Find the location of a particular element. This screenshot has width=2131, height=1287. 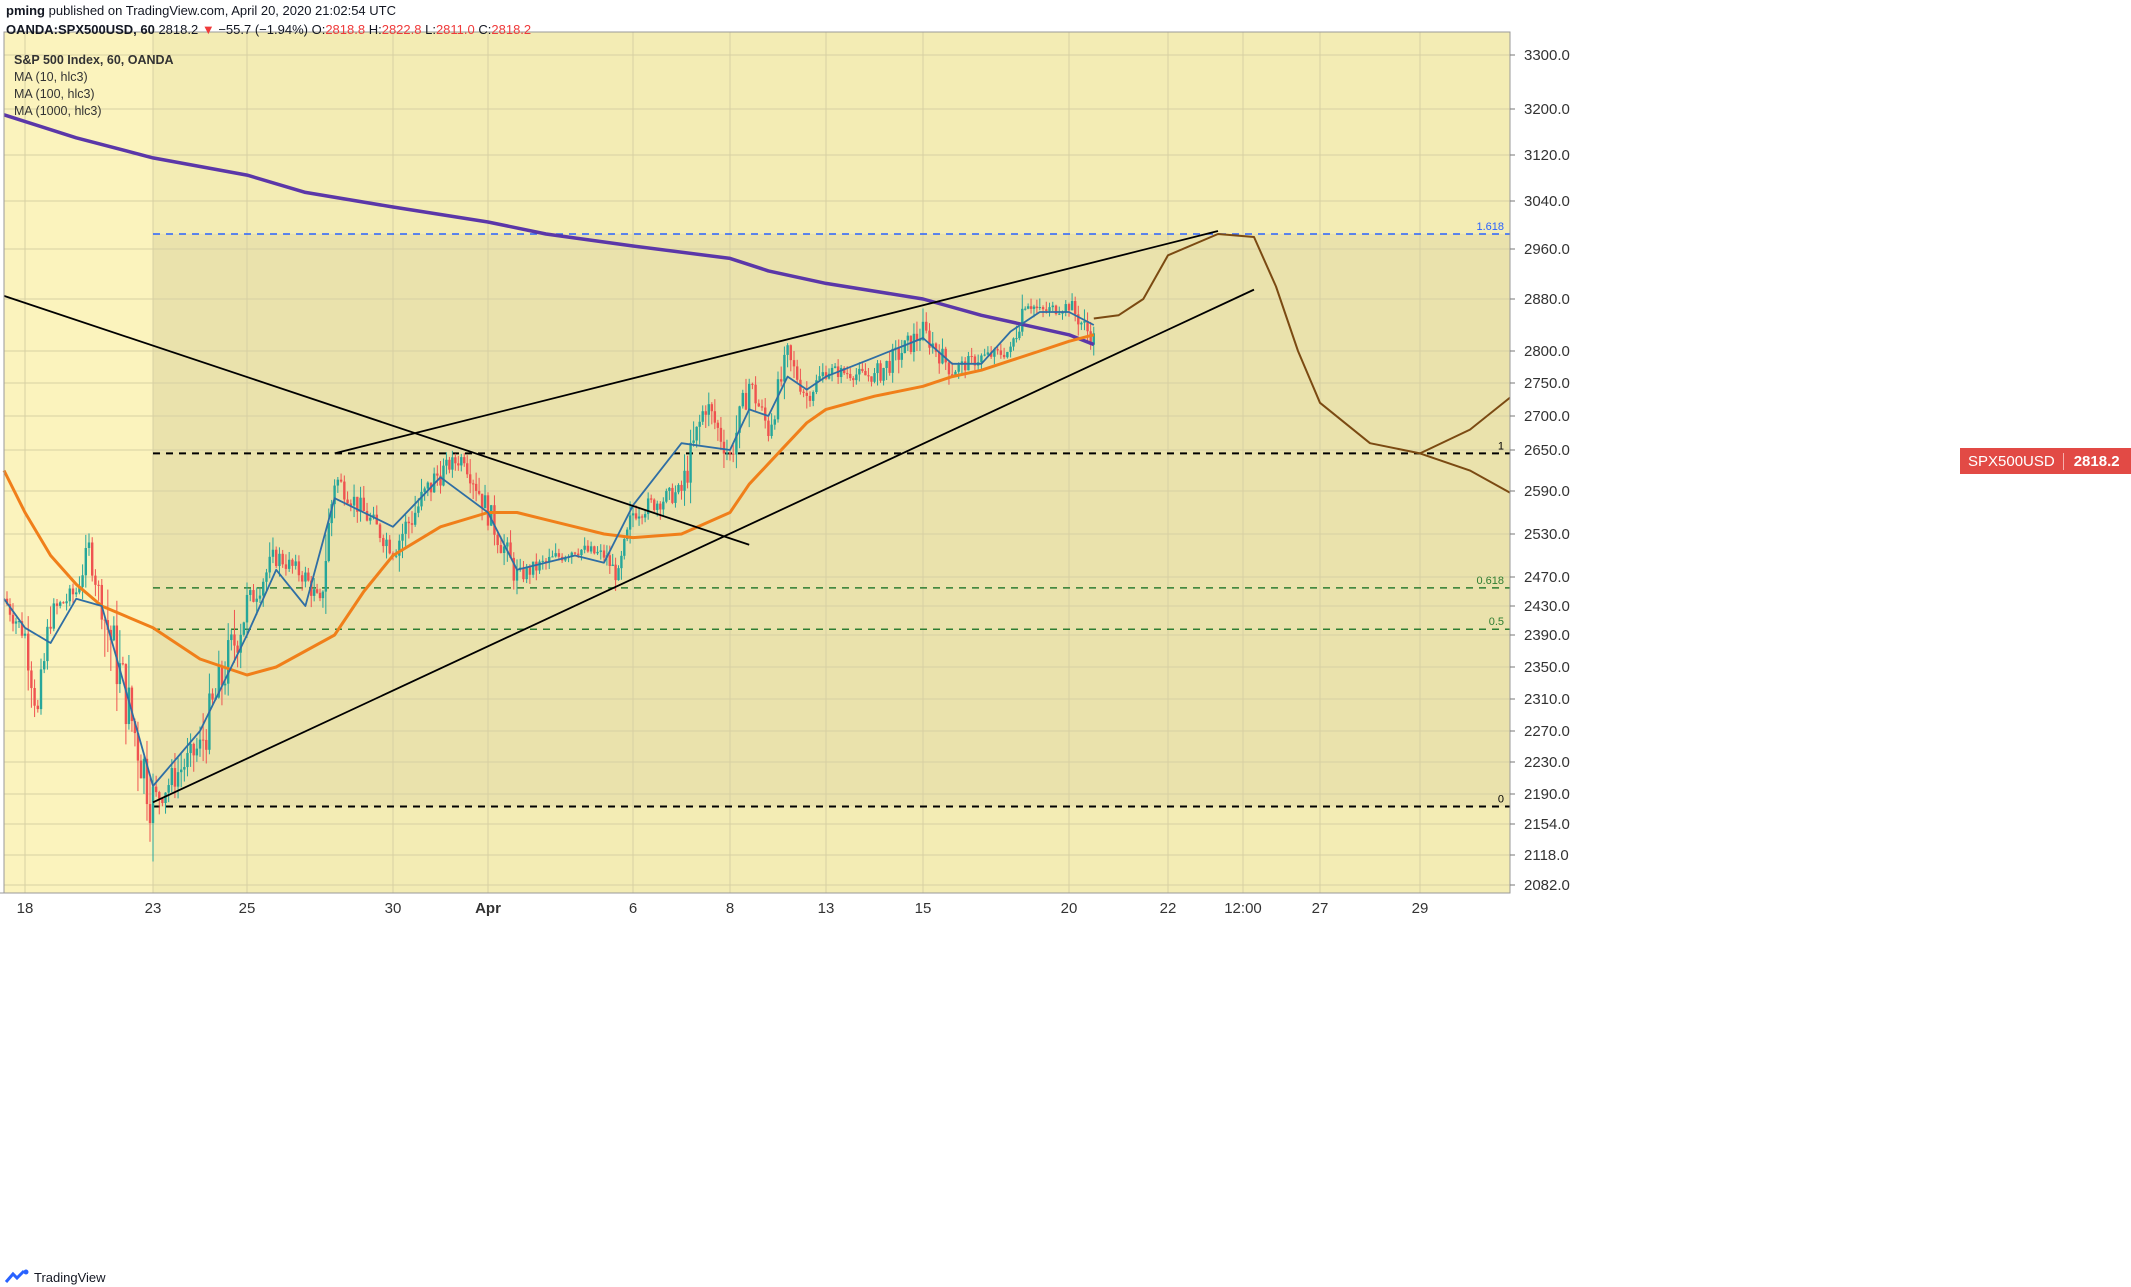

legend-title: S&P 500 Index, 60, OANDA is located at coordinates (94, 60).